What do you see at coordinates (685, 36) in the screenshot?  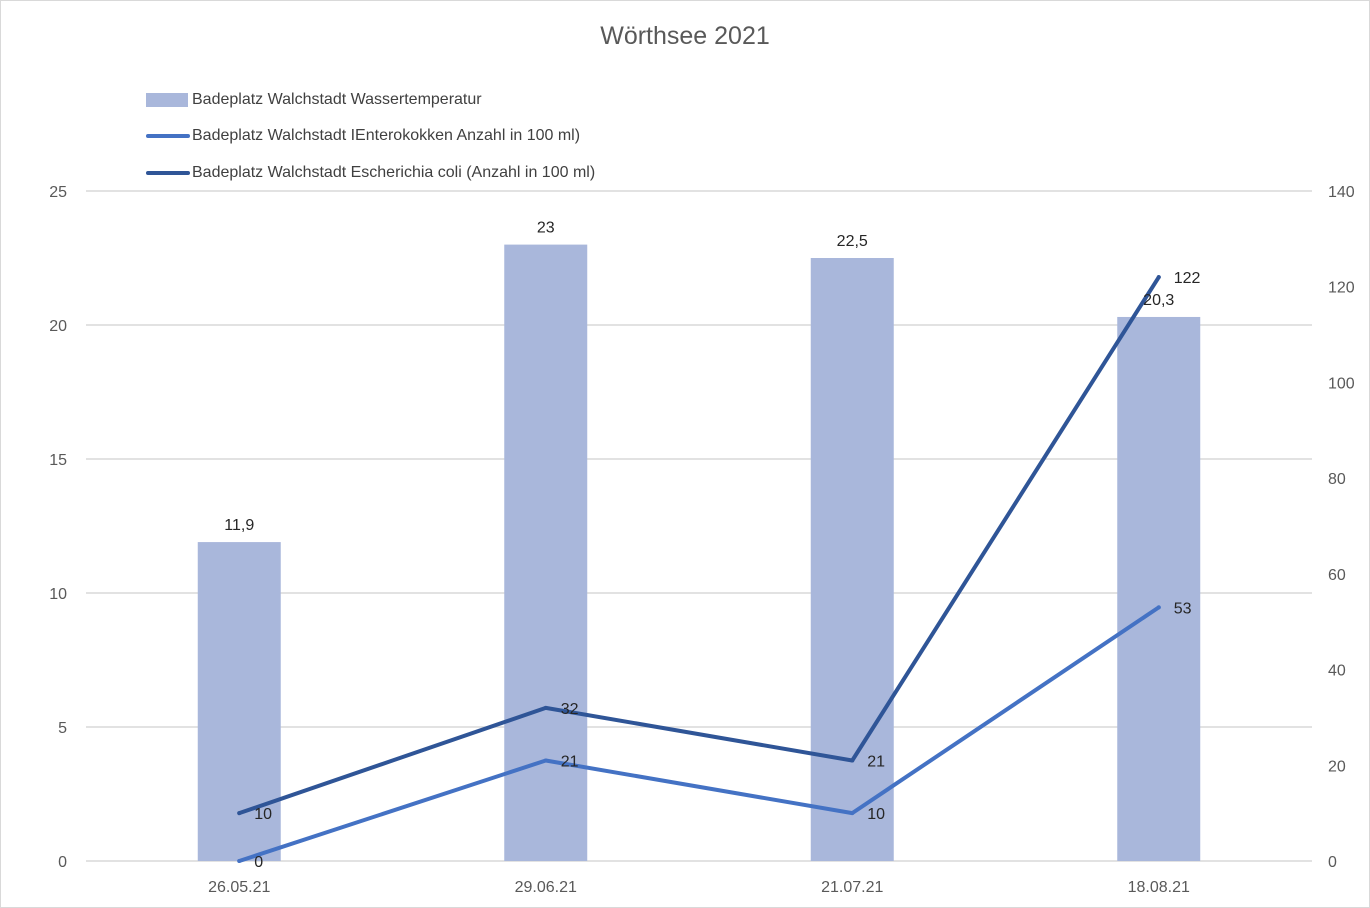 I see `chart-title: Wörthsee 2021` at bounding box center [685, 36].